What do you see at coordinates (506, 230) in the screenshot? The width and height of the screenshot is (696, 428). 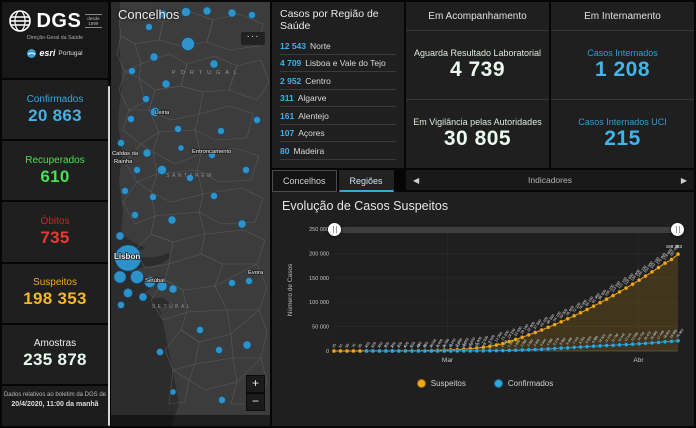 I see `slider-track` at bounding box center [506, 230].